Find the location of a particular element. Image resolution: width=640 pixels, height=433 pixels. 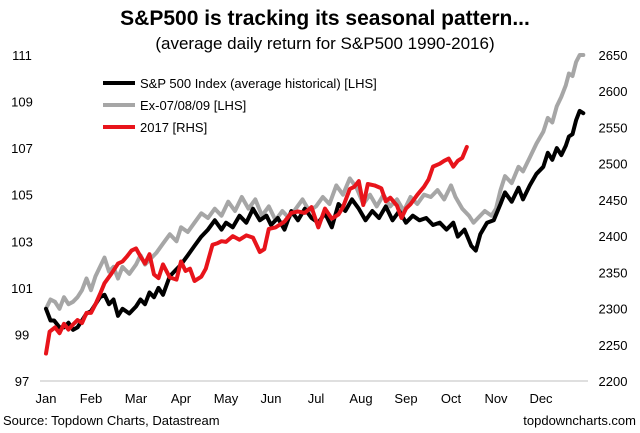

legend-label-sp500: S&P 500 Index (average historical) [LHS] is located at coordinates (258, 83).